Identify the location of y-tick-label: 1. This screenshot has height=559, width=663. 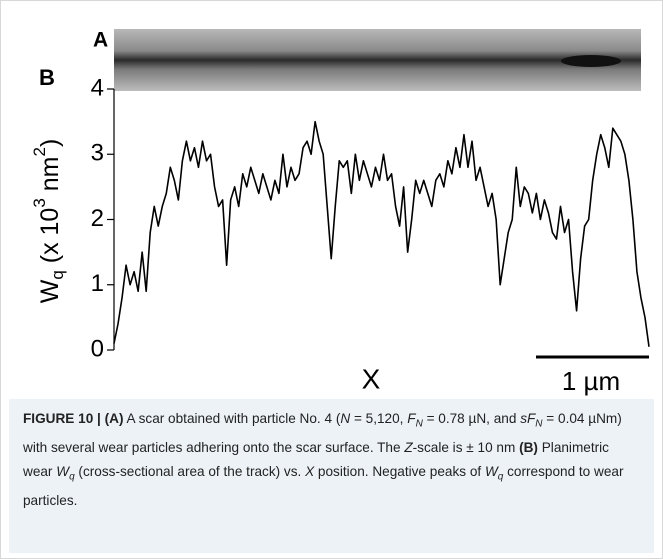
(97, 283).